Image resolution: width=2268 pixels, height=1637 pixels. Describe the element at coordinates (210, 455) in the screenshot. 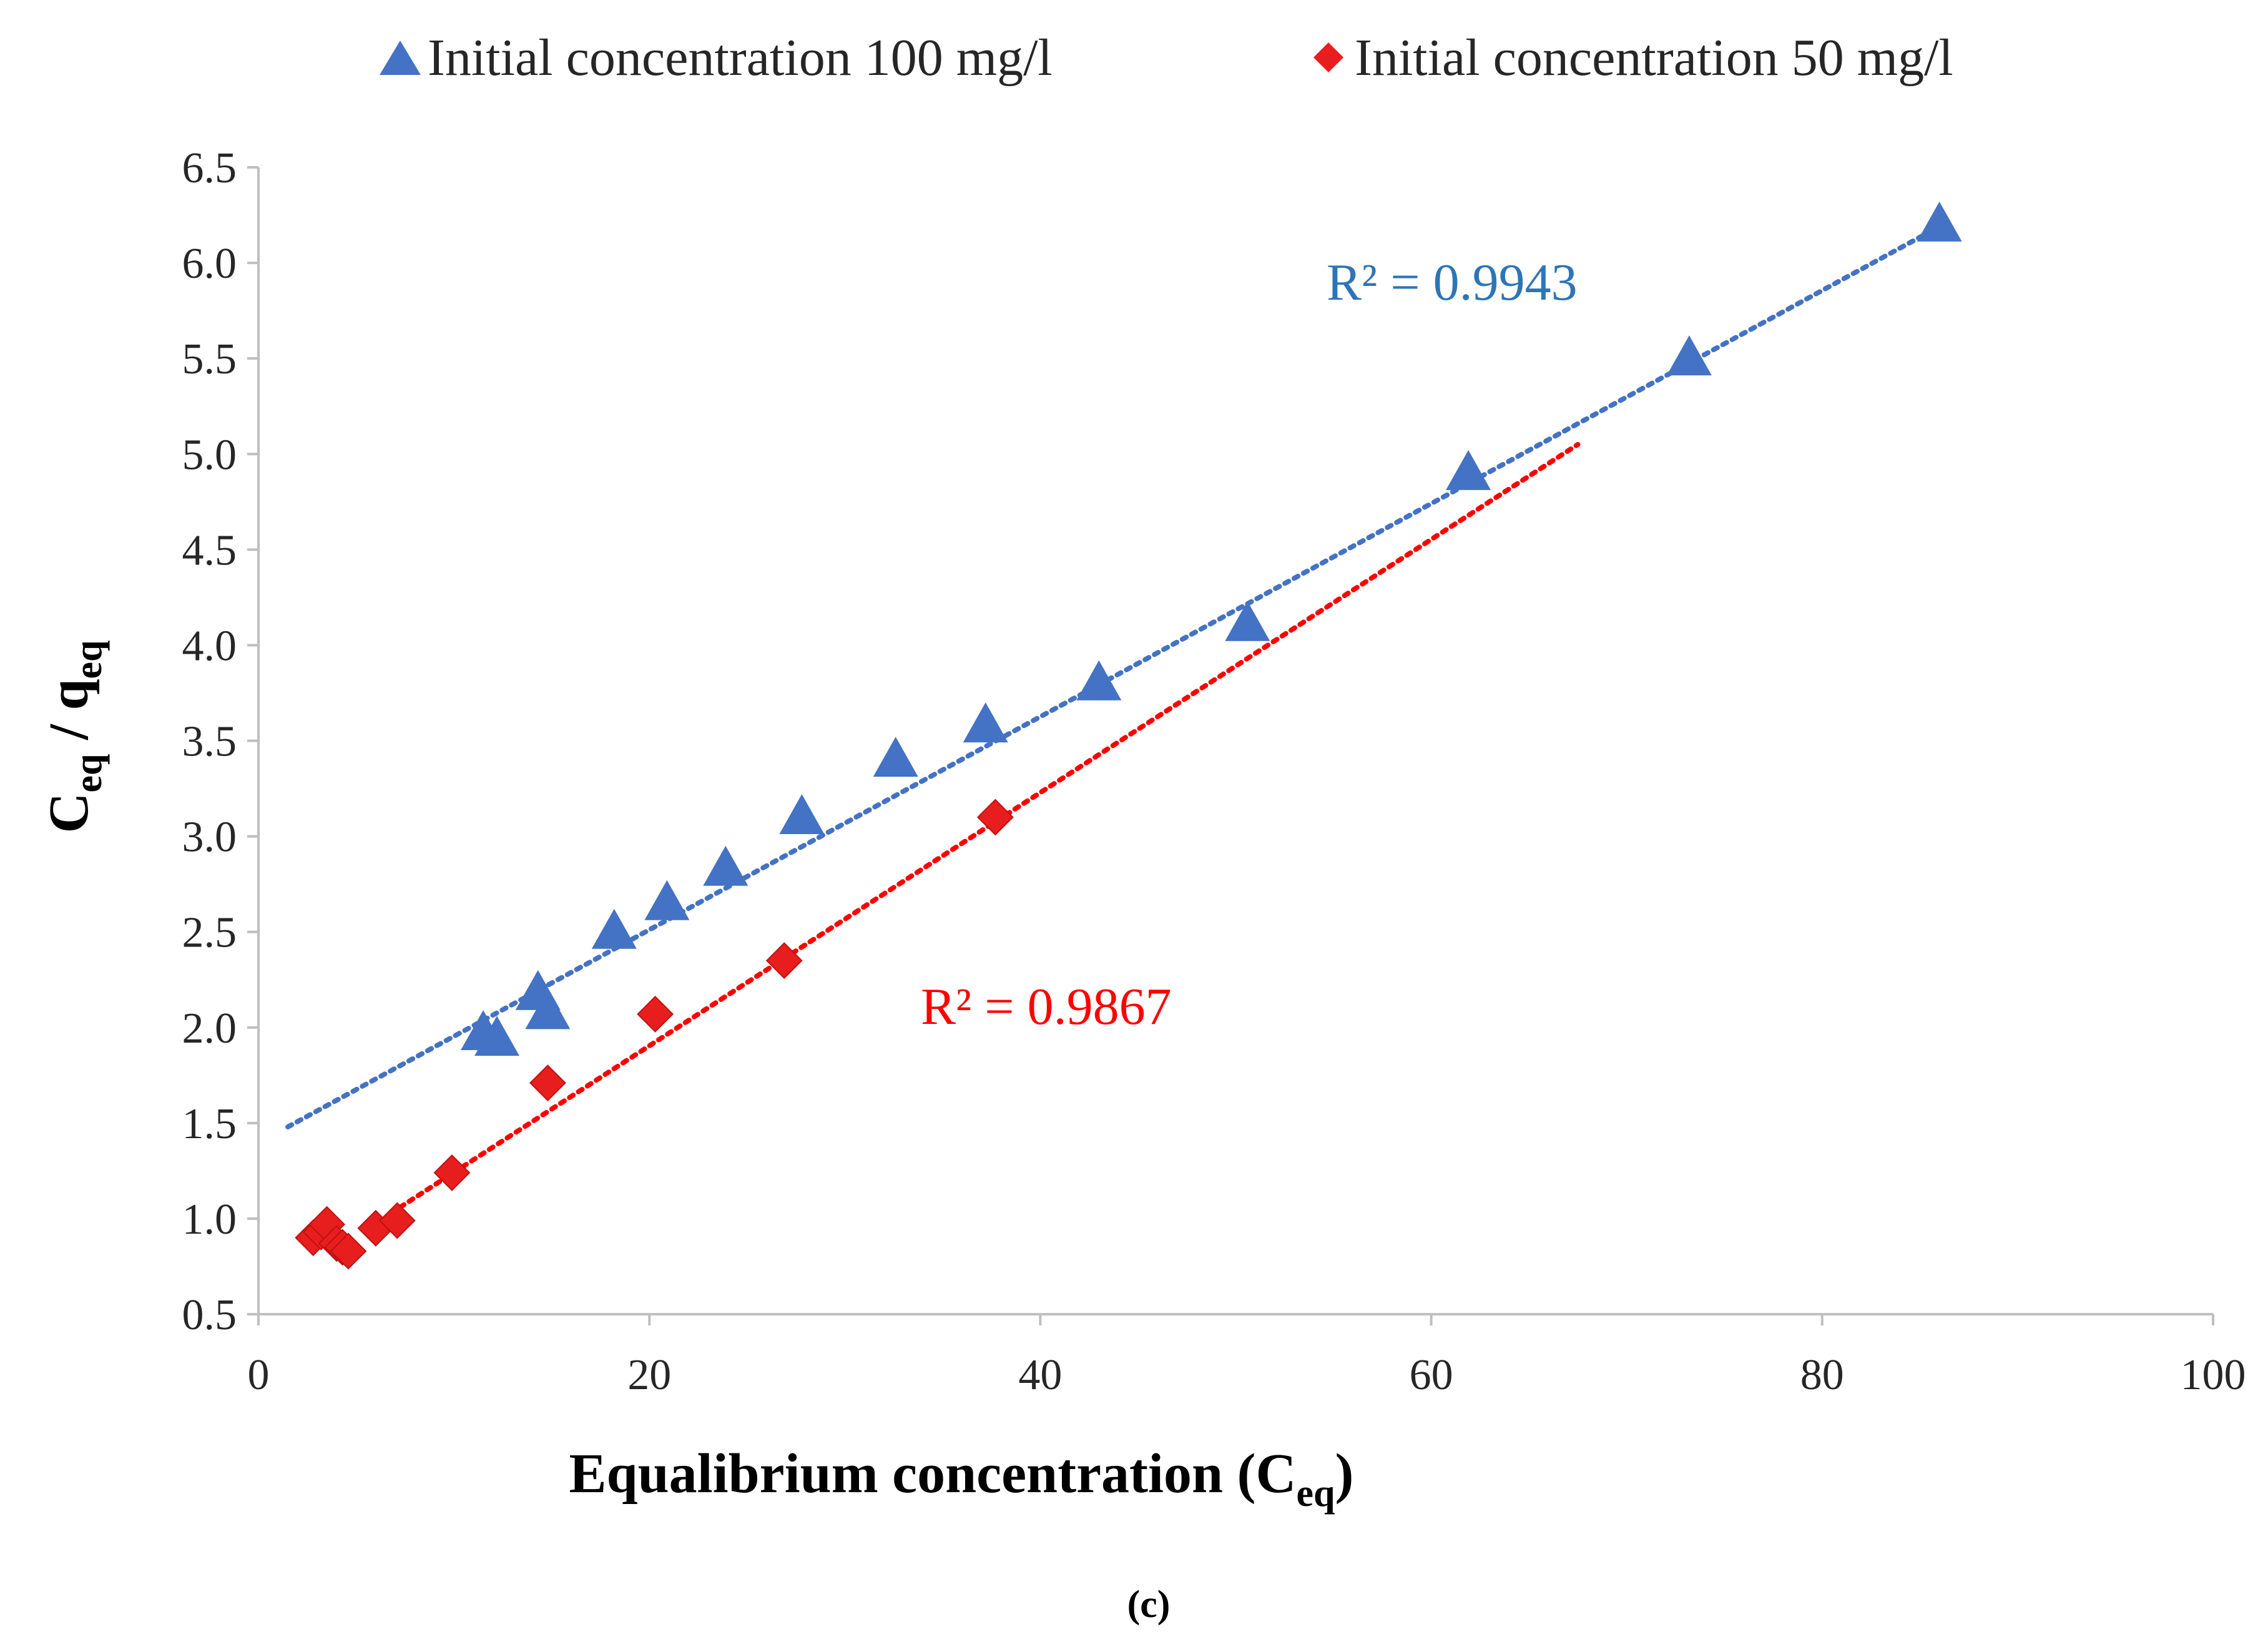

I see `y-tick-label: 5.0` at that location.